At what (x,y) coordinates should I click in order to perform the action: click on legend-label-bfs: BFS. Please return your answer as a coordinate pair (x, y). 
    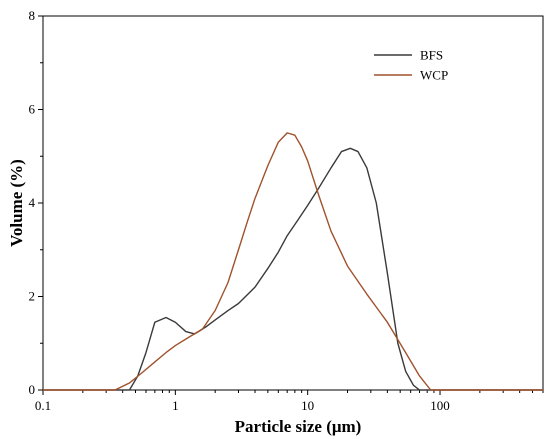
    Looking at the image, I should click on (431, 55).